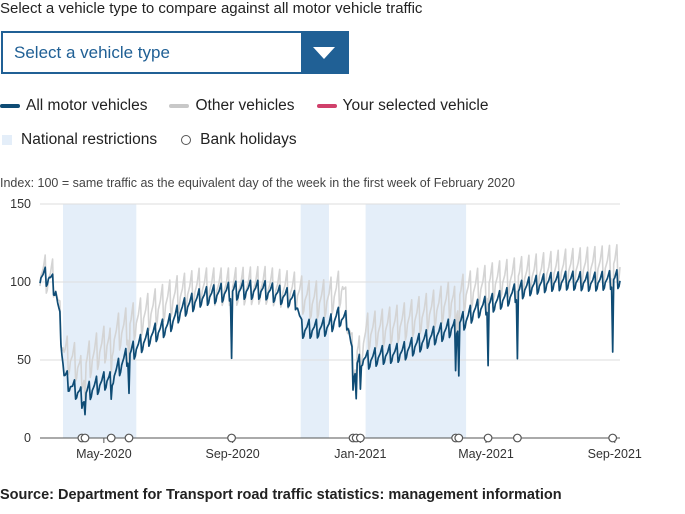 The image size is (685, 514). I want to click on legend-item-restrictions: National restrictions, so click(78, 140).